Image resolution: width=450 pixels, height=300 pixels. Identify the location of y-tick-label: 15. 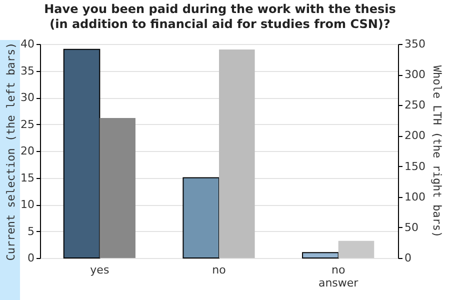
(27, 177).